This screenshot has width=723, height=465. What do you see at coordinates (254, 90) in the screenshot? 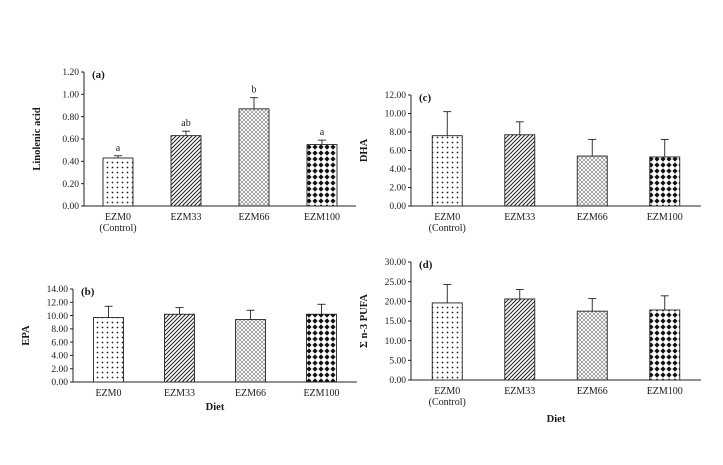
I see `significance-letter: b` at bounding box center [254, 90].